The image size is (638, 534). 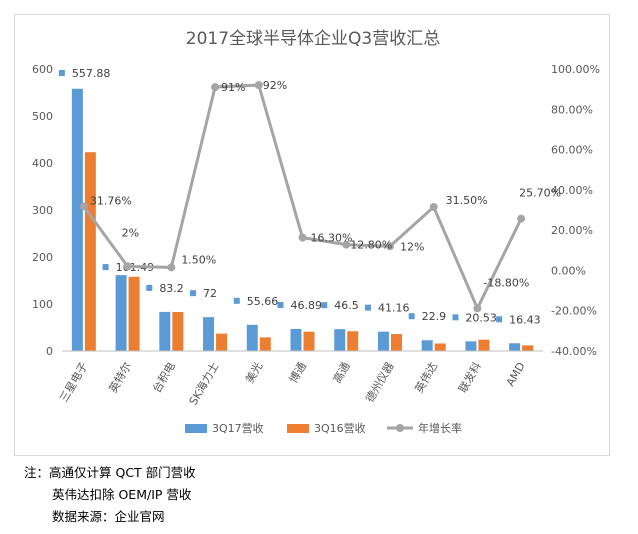 What do you see at coordinates (434, 316) in the screenshot?
I see `bar-value-label: 22.9` at bounding box center [434, 316].